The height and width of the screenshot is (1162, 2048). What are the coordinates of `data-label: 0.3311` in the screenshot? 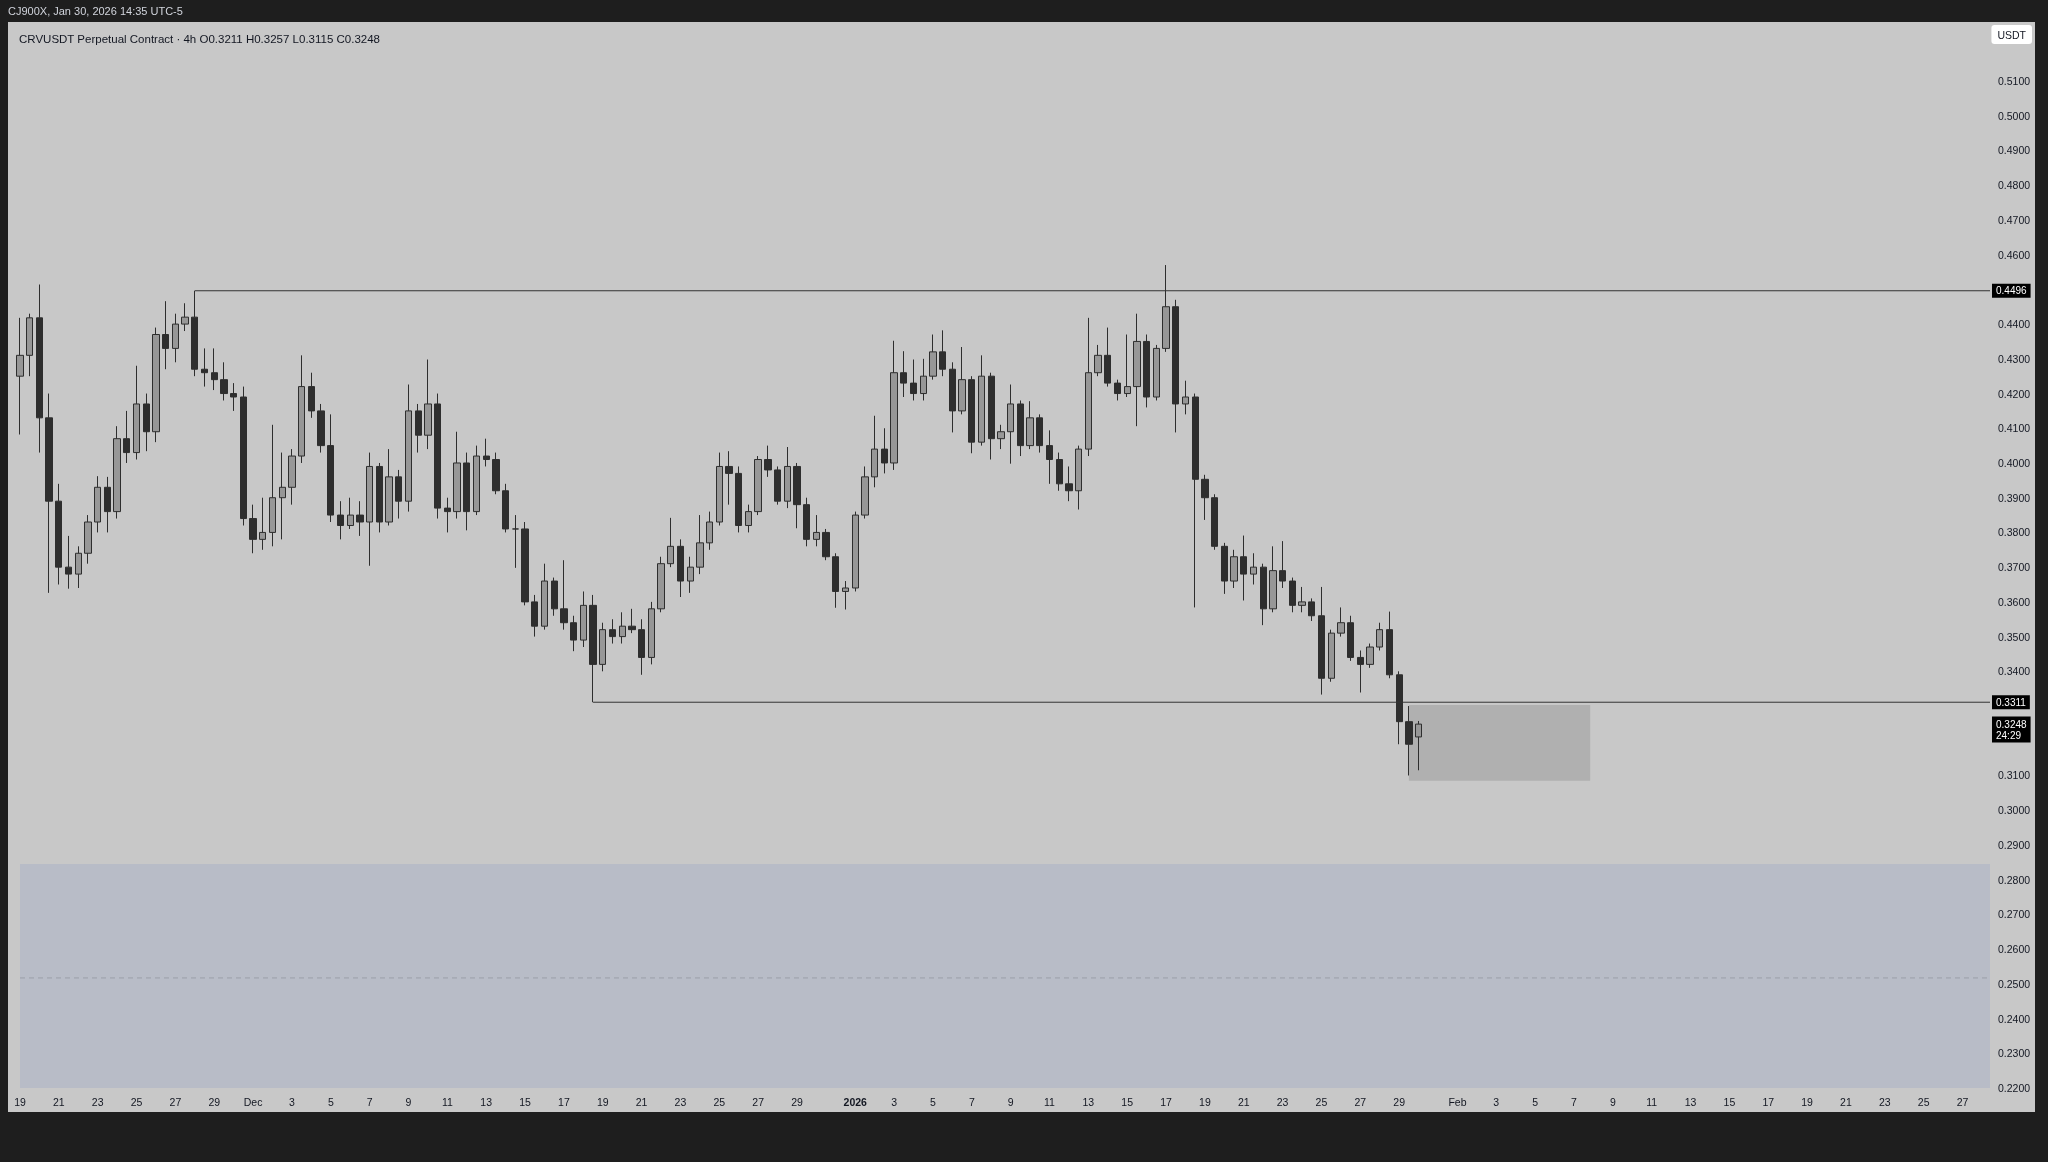 It's located at (2011, 702).